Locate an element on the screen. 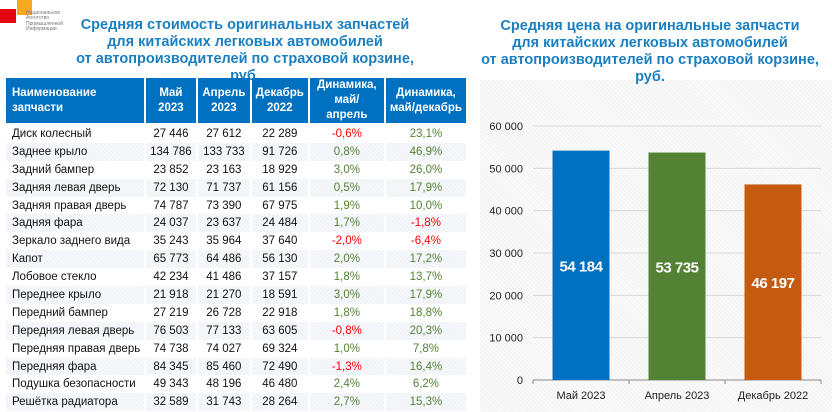 This screenshot has height=412, width=832. change-may-april-cell: 0,5% is located at coordinates (346, 187).